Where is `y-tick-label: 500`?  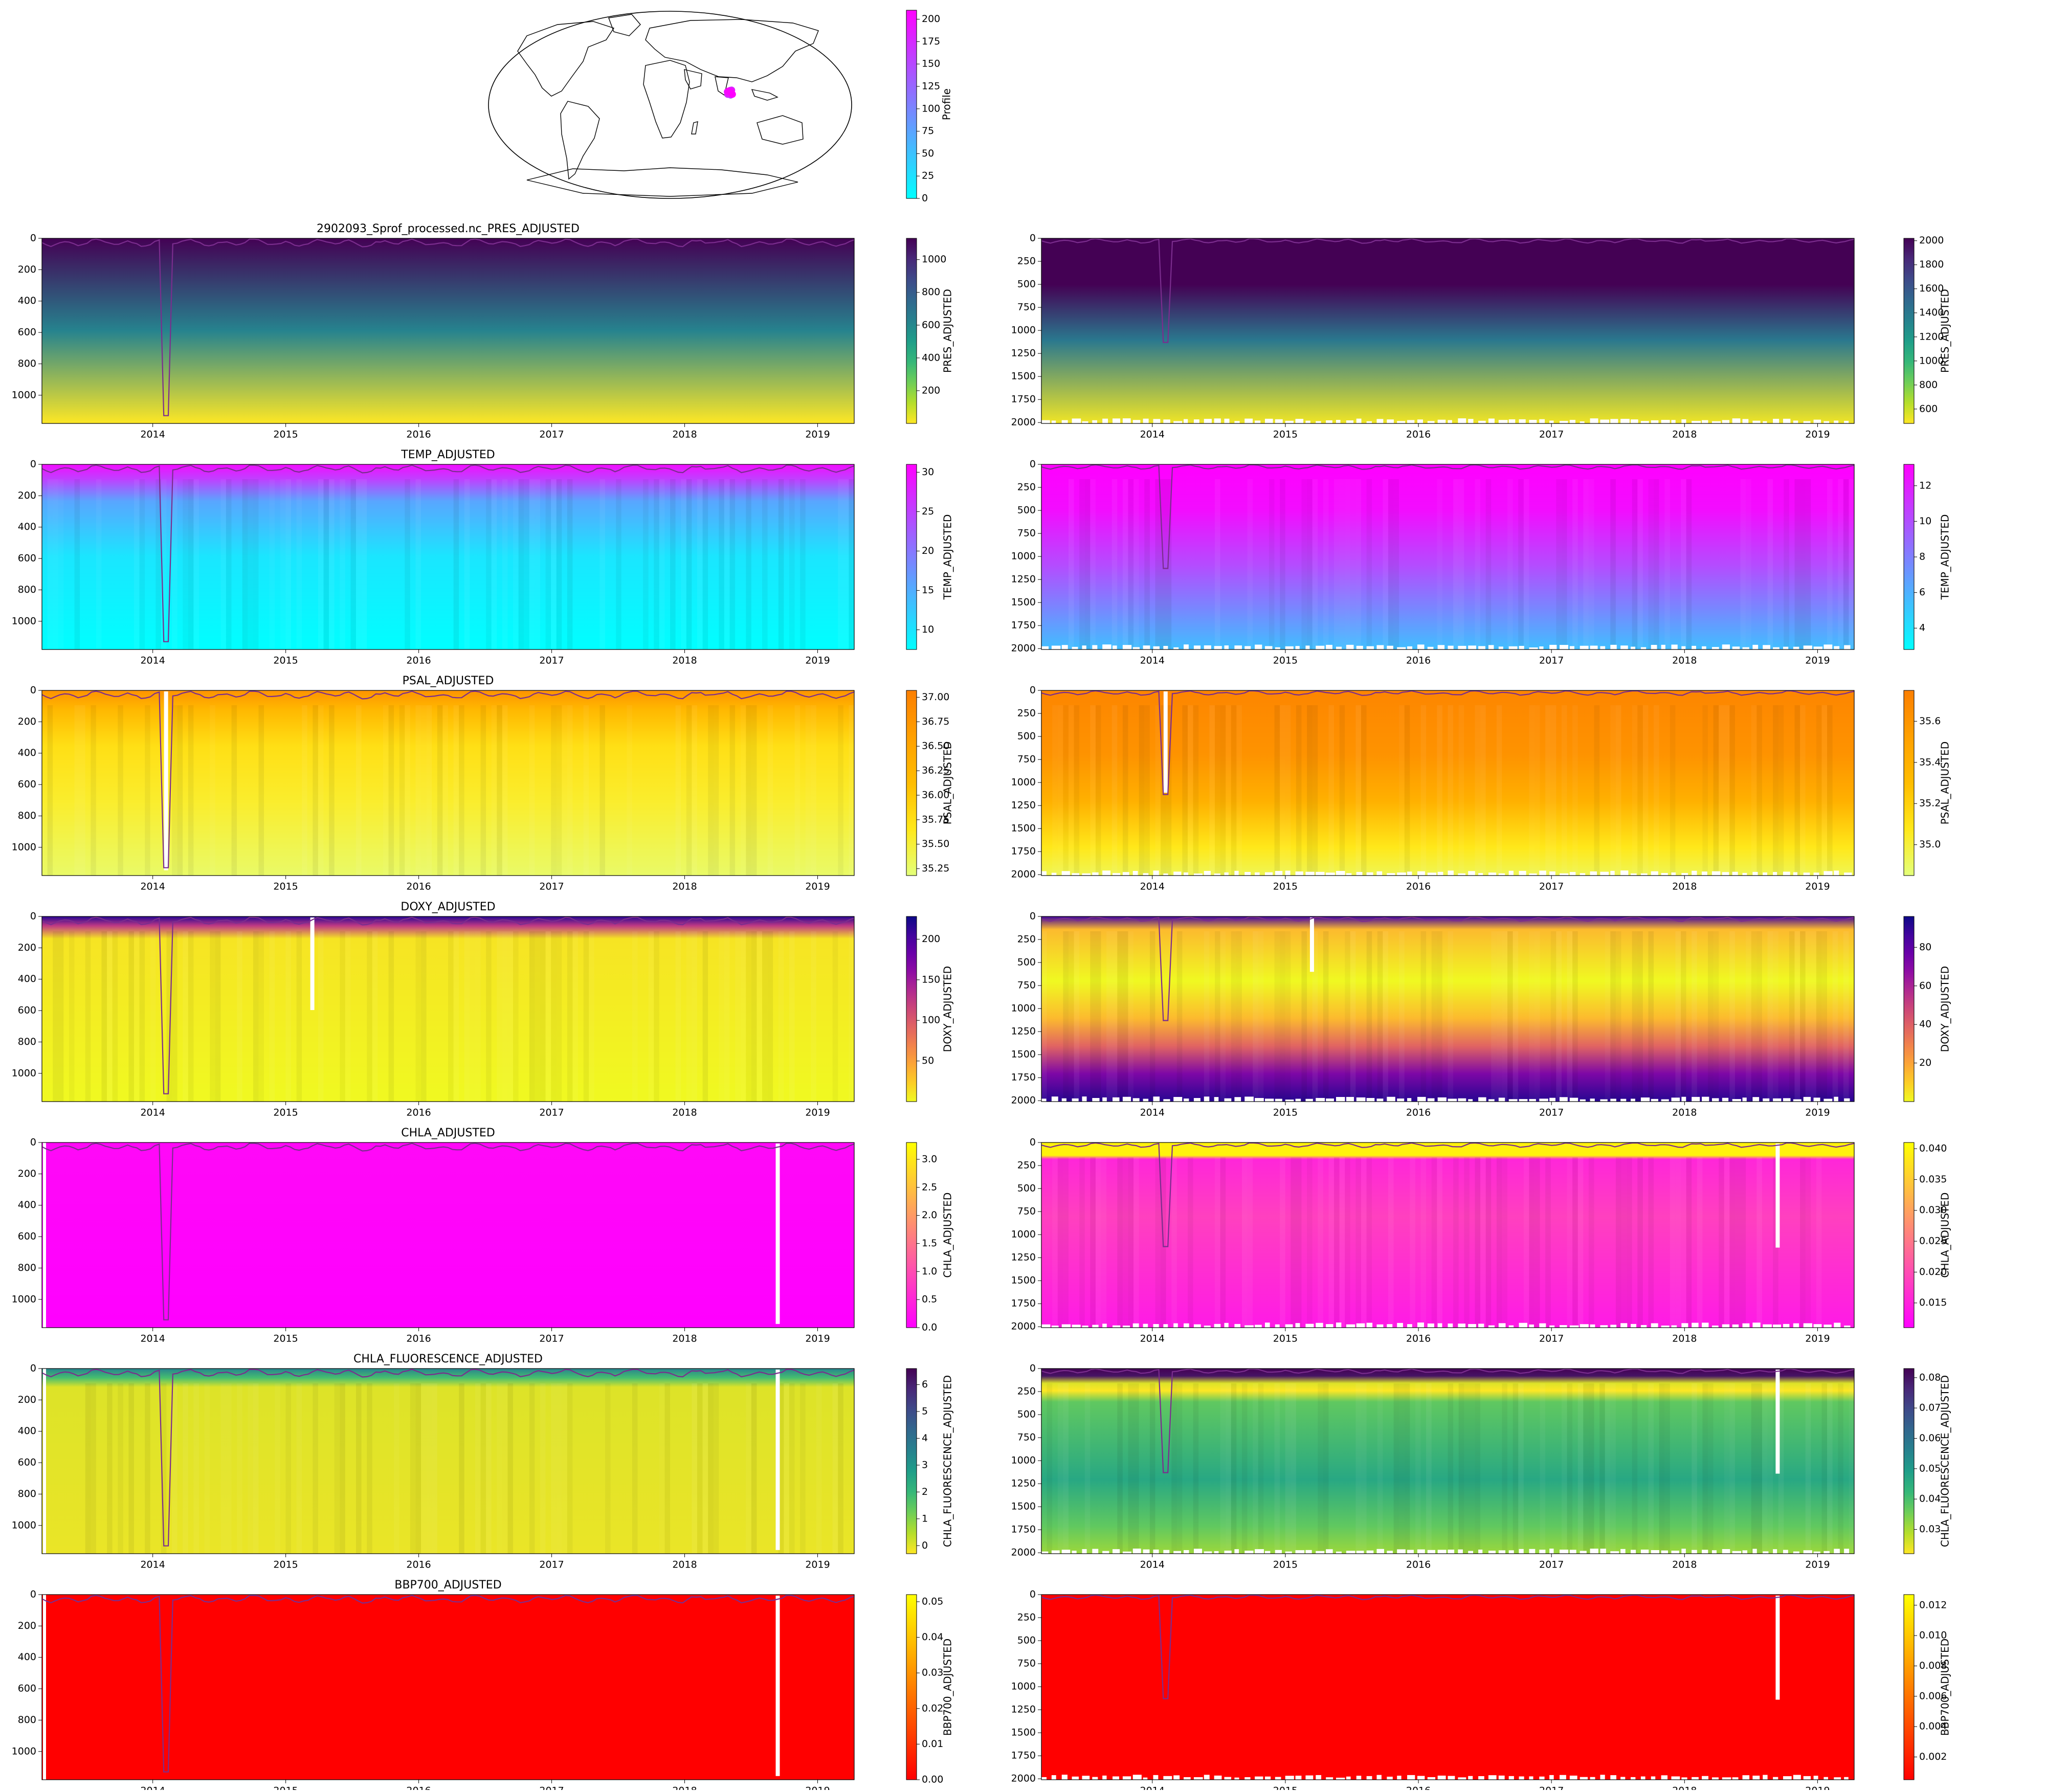 y-tick-label: 500 is located at coordinates (1026, 1414).